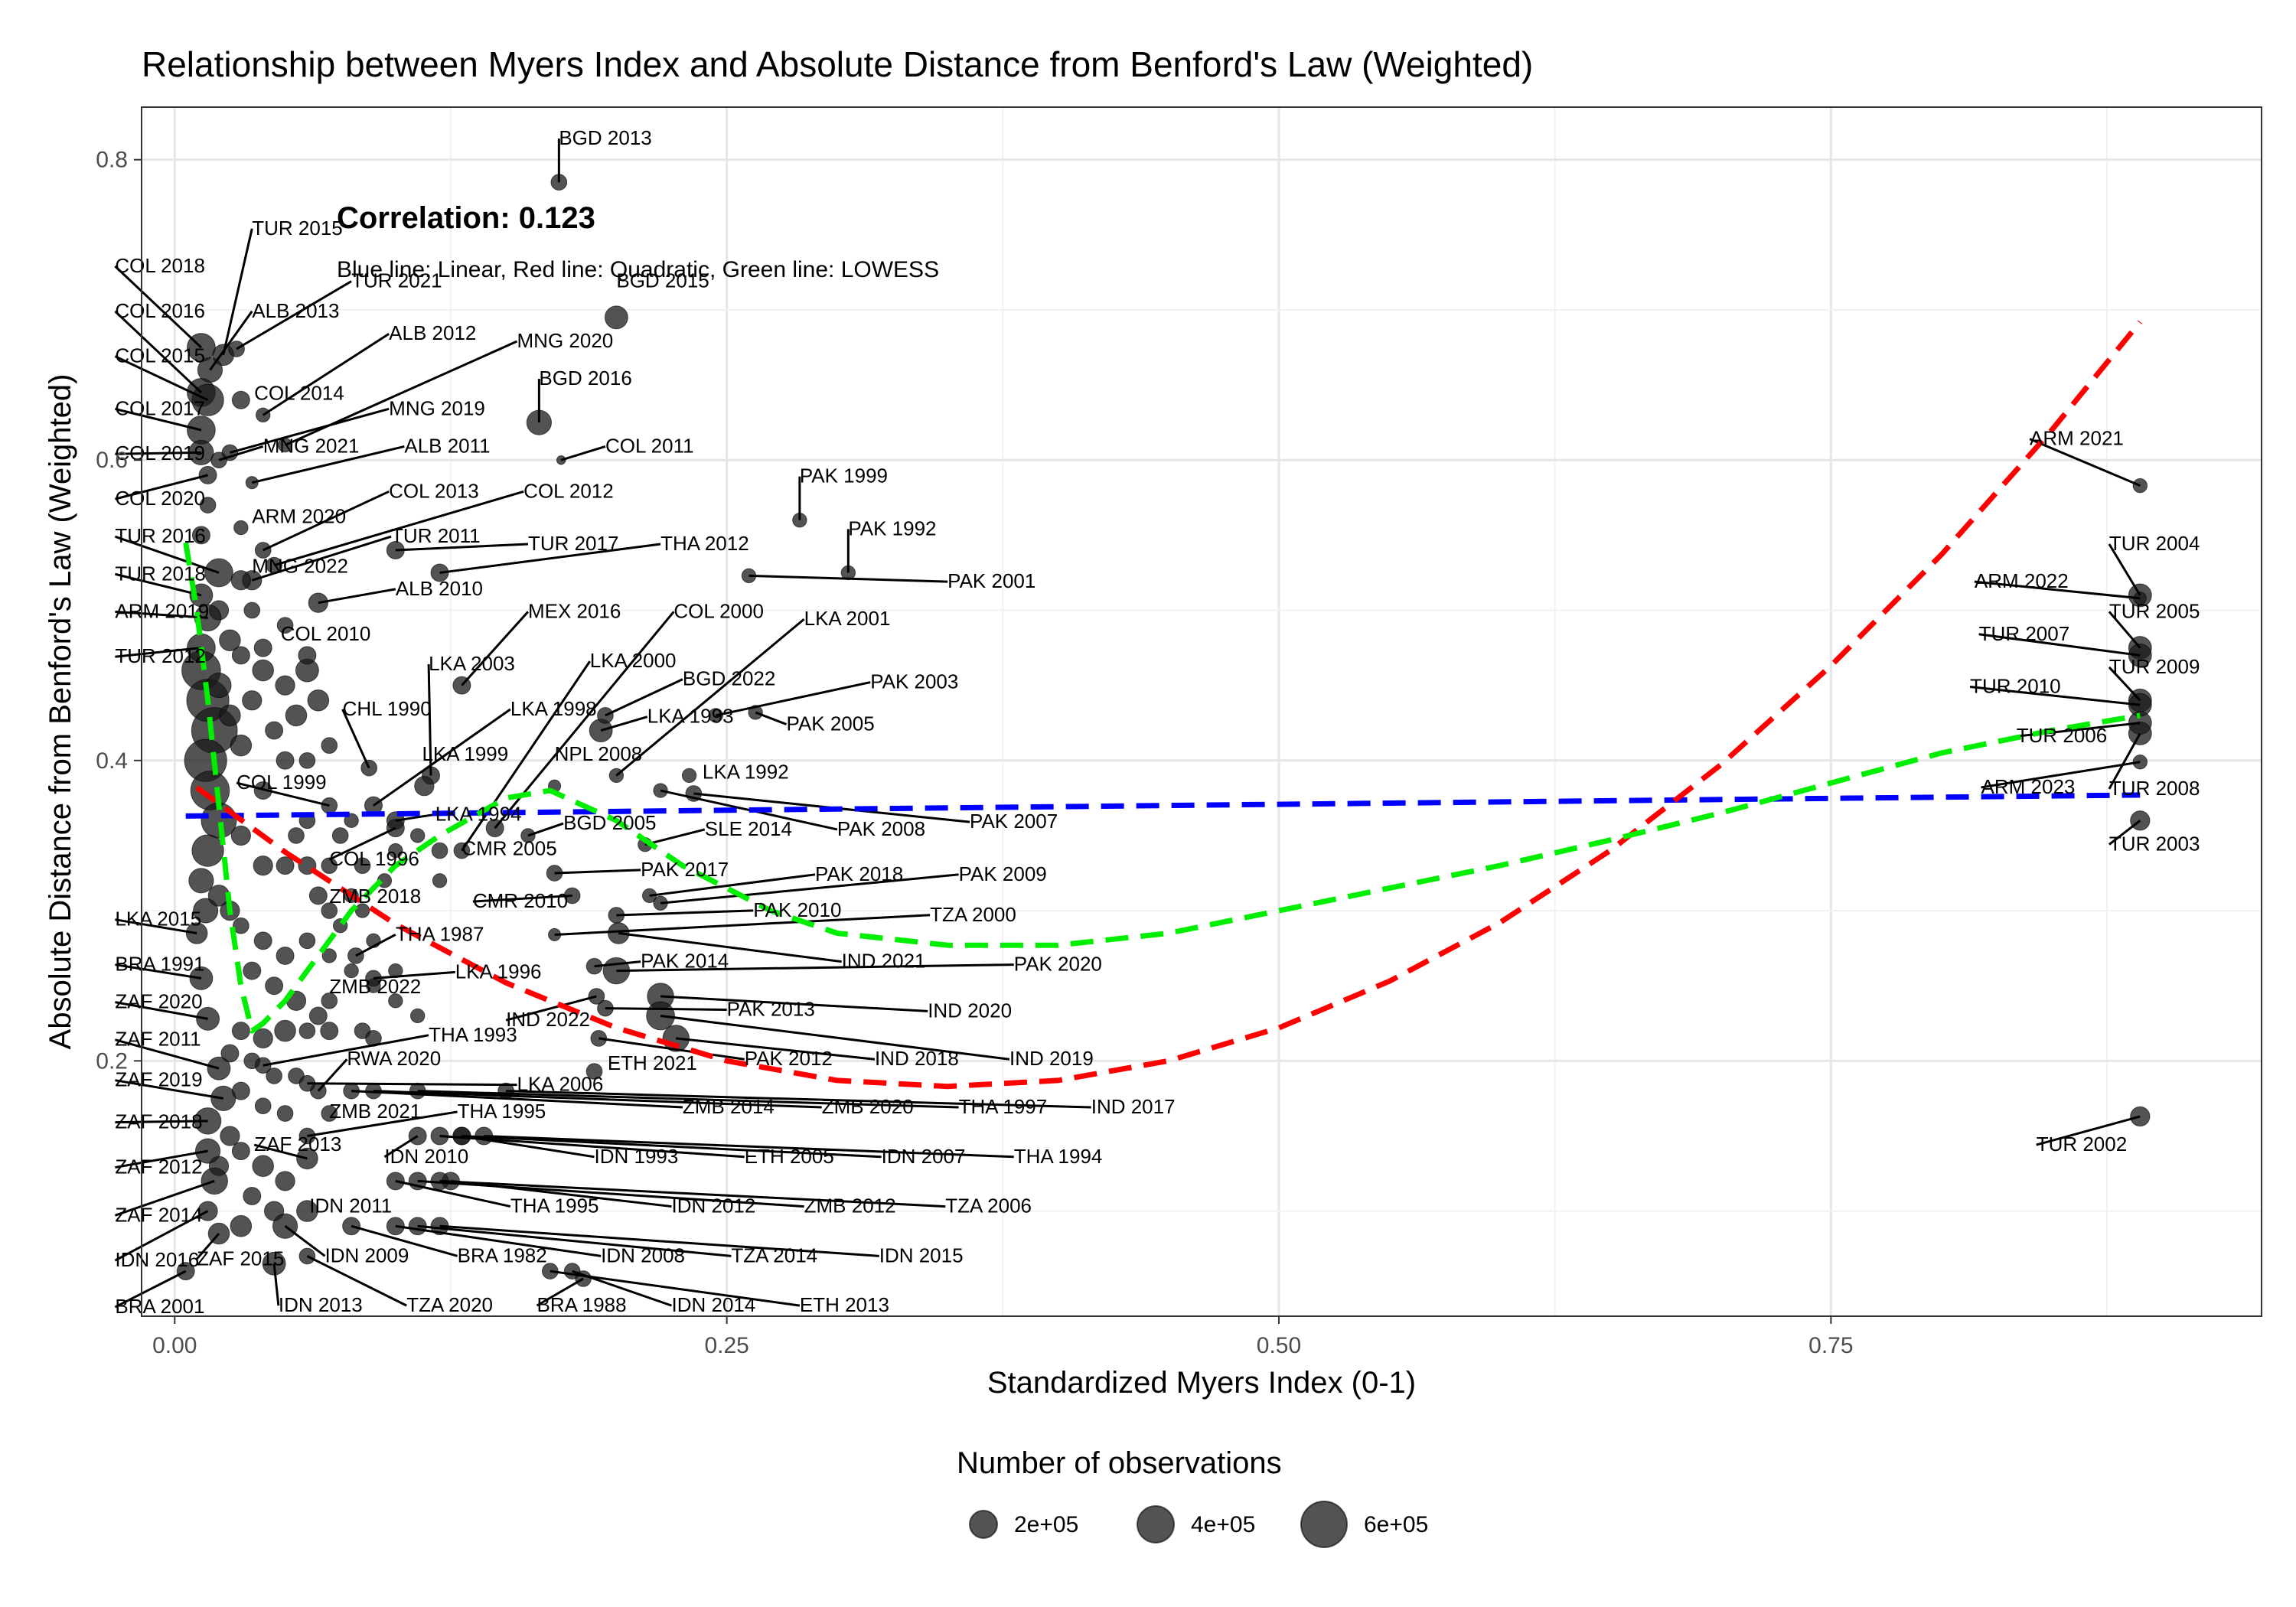 This screenshot has height=1607, width=2296. Describe the element at coordinates (375, 987) in the screenshot. I see `point-label: ZMB 2022` at that location.